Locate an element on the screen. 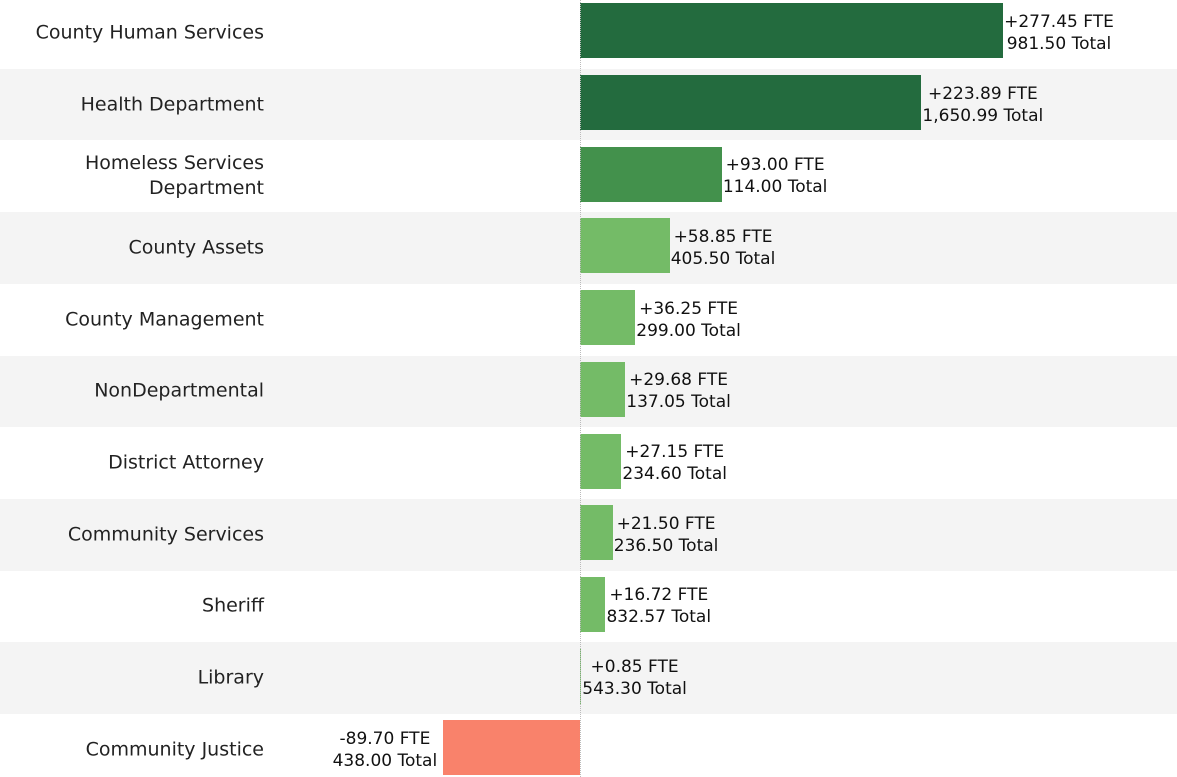 This screenshot has height=777, width=1177. row: District Attorney +27.15 FTE 234.60 Total is located at coordinates (588, 463).